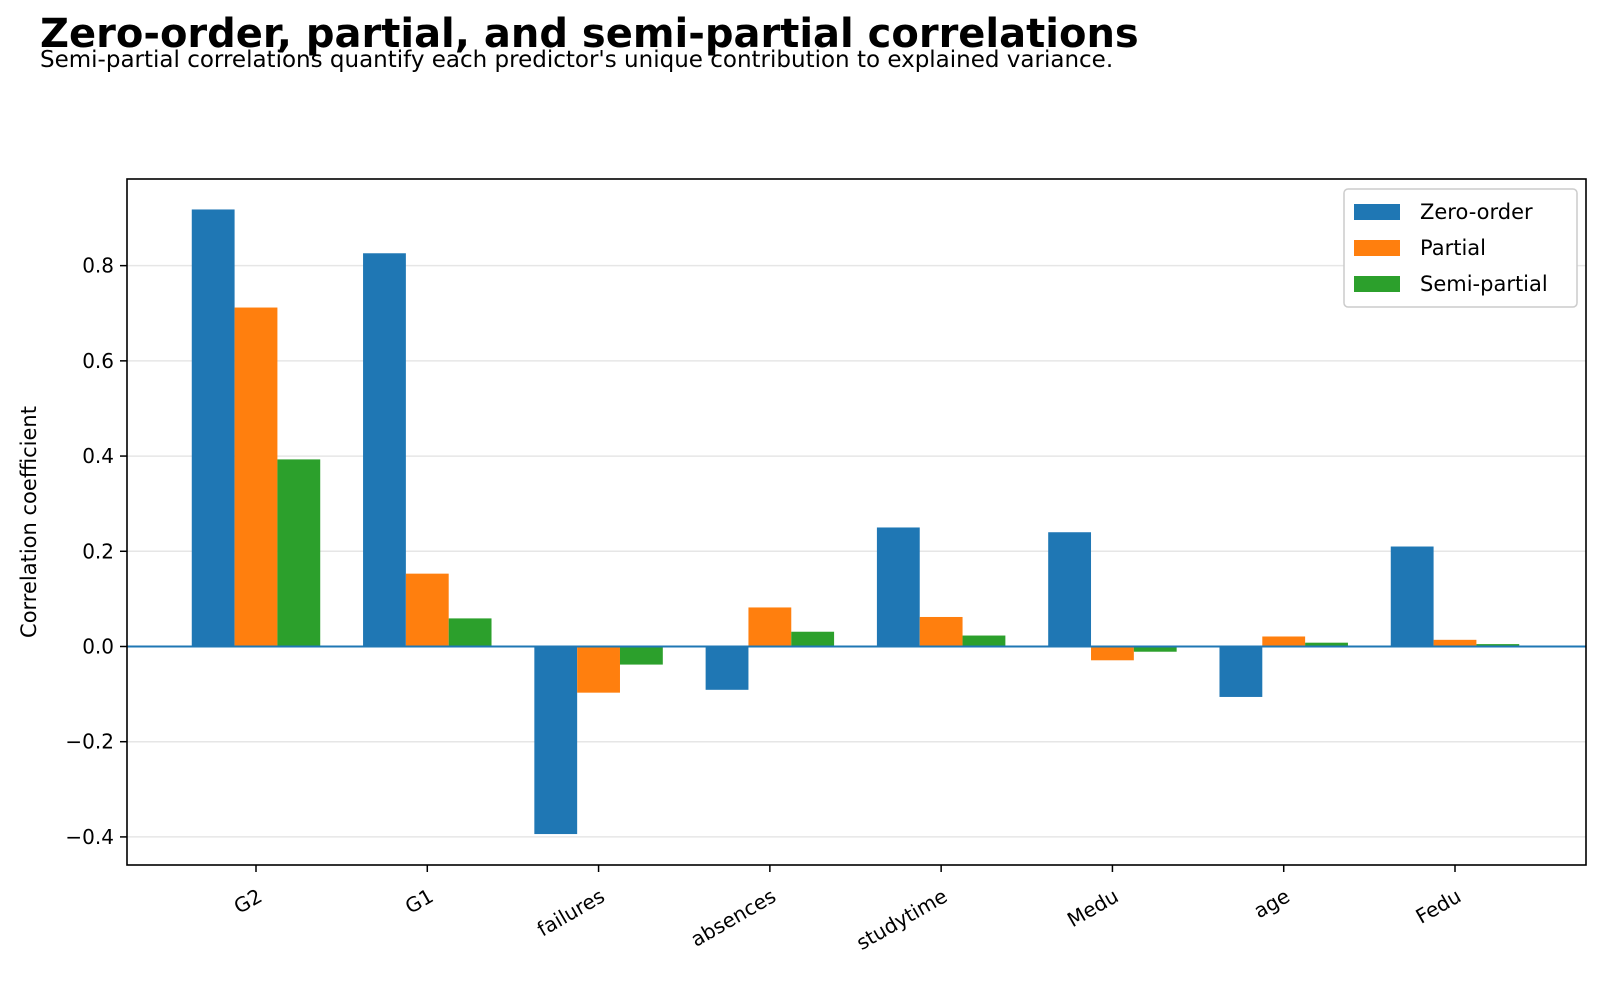 The image size is (1600, 981). Describe the element at coordinates (941, 631) in the screenshot. I see `bar-partial-studytime` at that location.